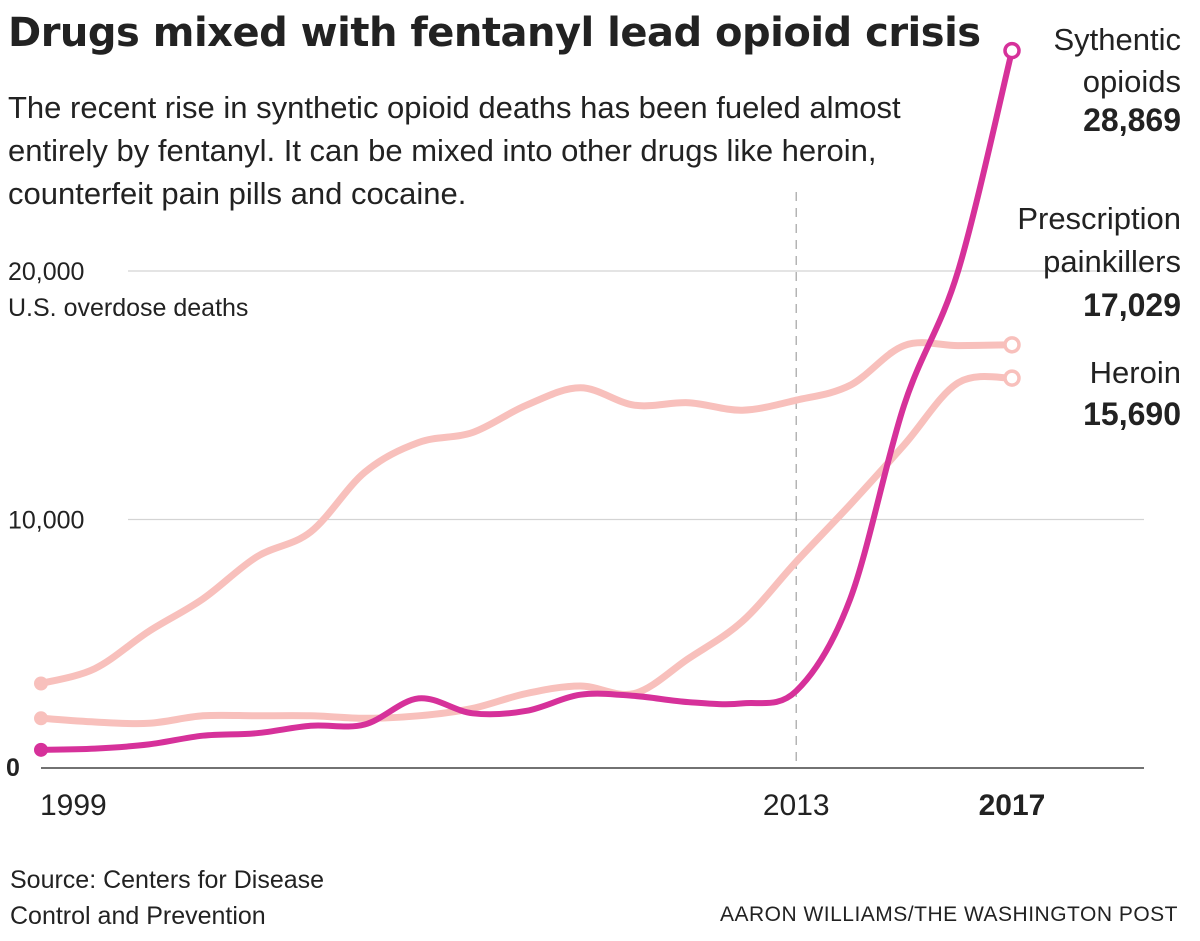 This screenshot has width=1200, height=941. Describe the element at coordinates (46, 272) in the screenshot. I see `y-tick-label-20000: 20,000` at that location.